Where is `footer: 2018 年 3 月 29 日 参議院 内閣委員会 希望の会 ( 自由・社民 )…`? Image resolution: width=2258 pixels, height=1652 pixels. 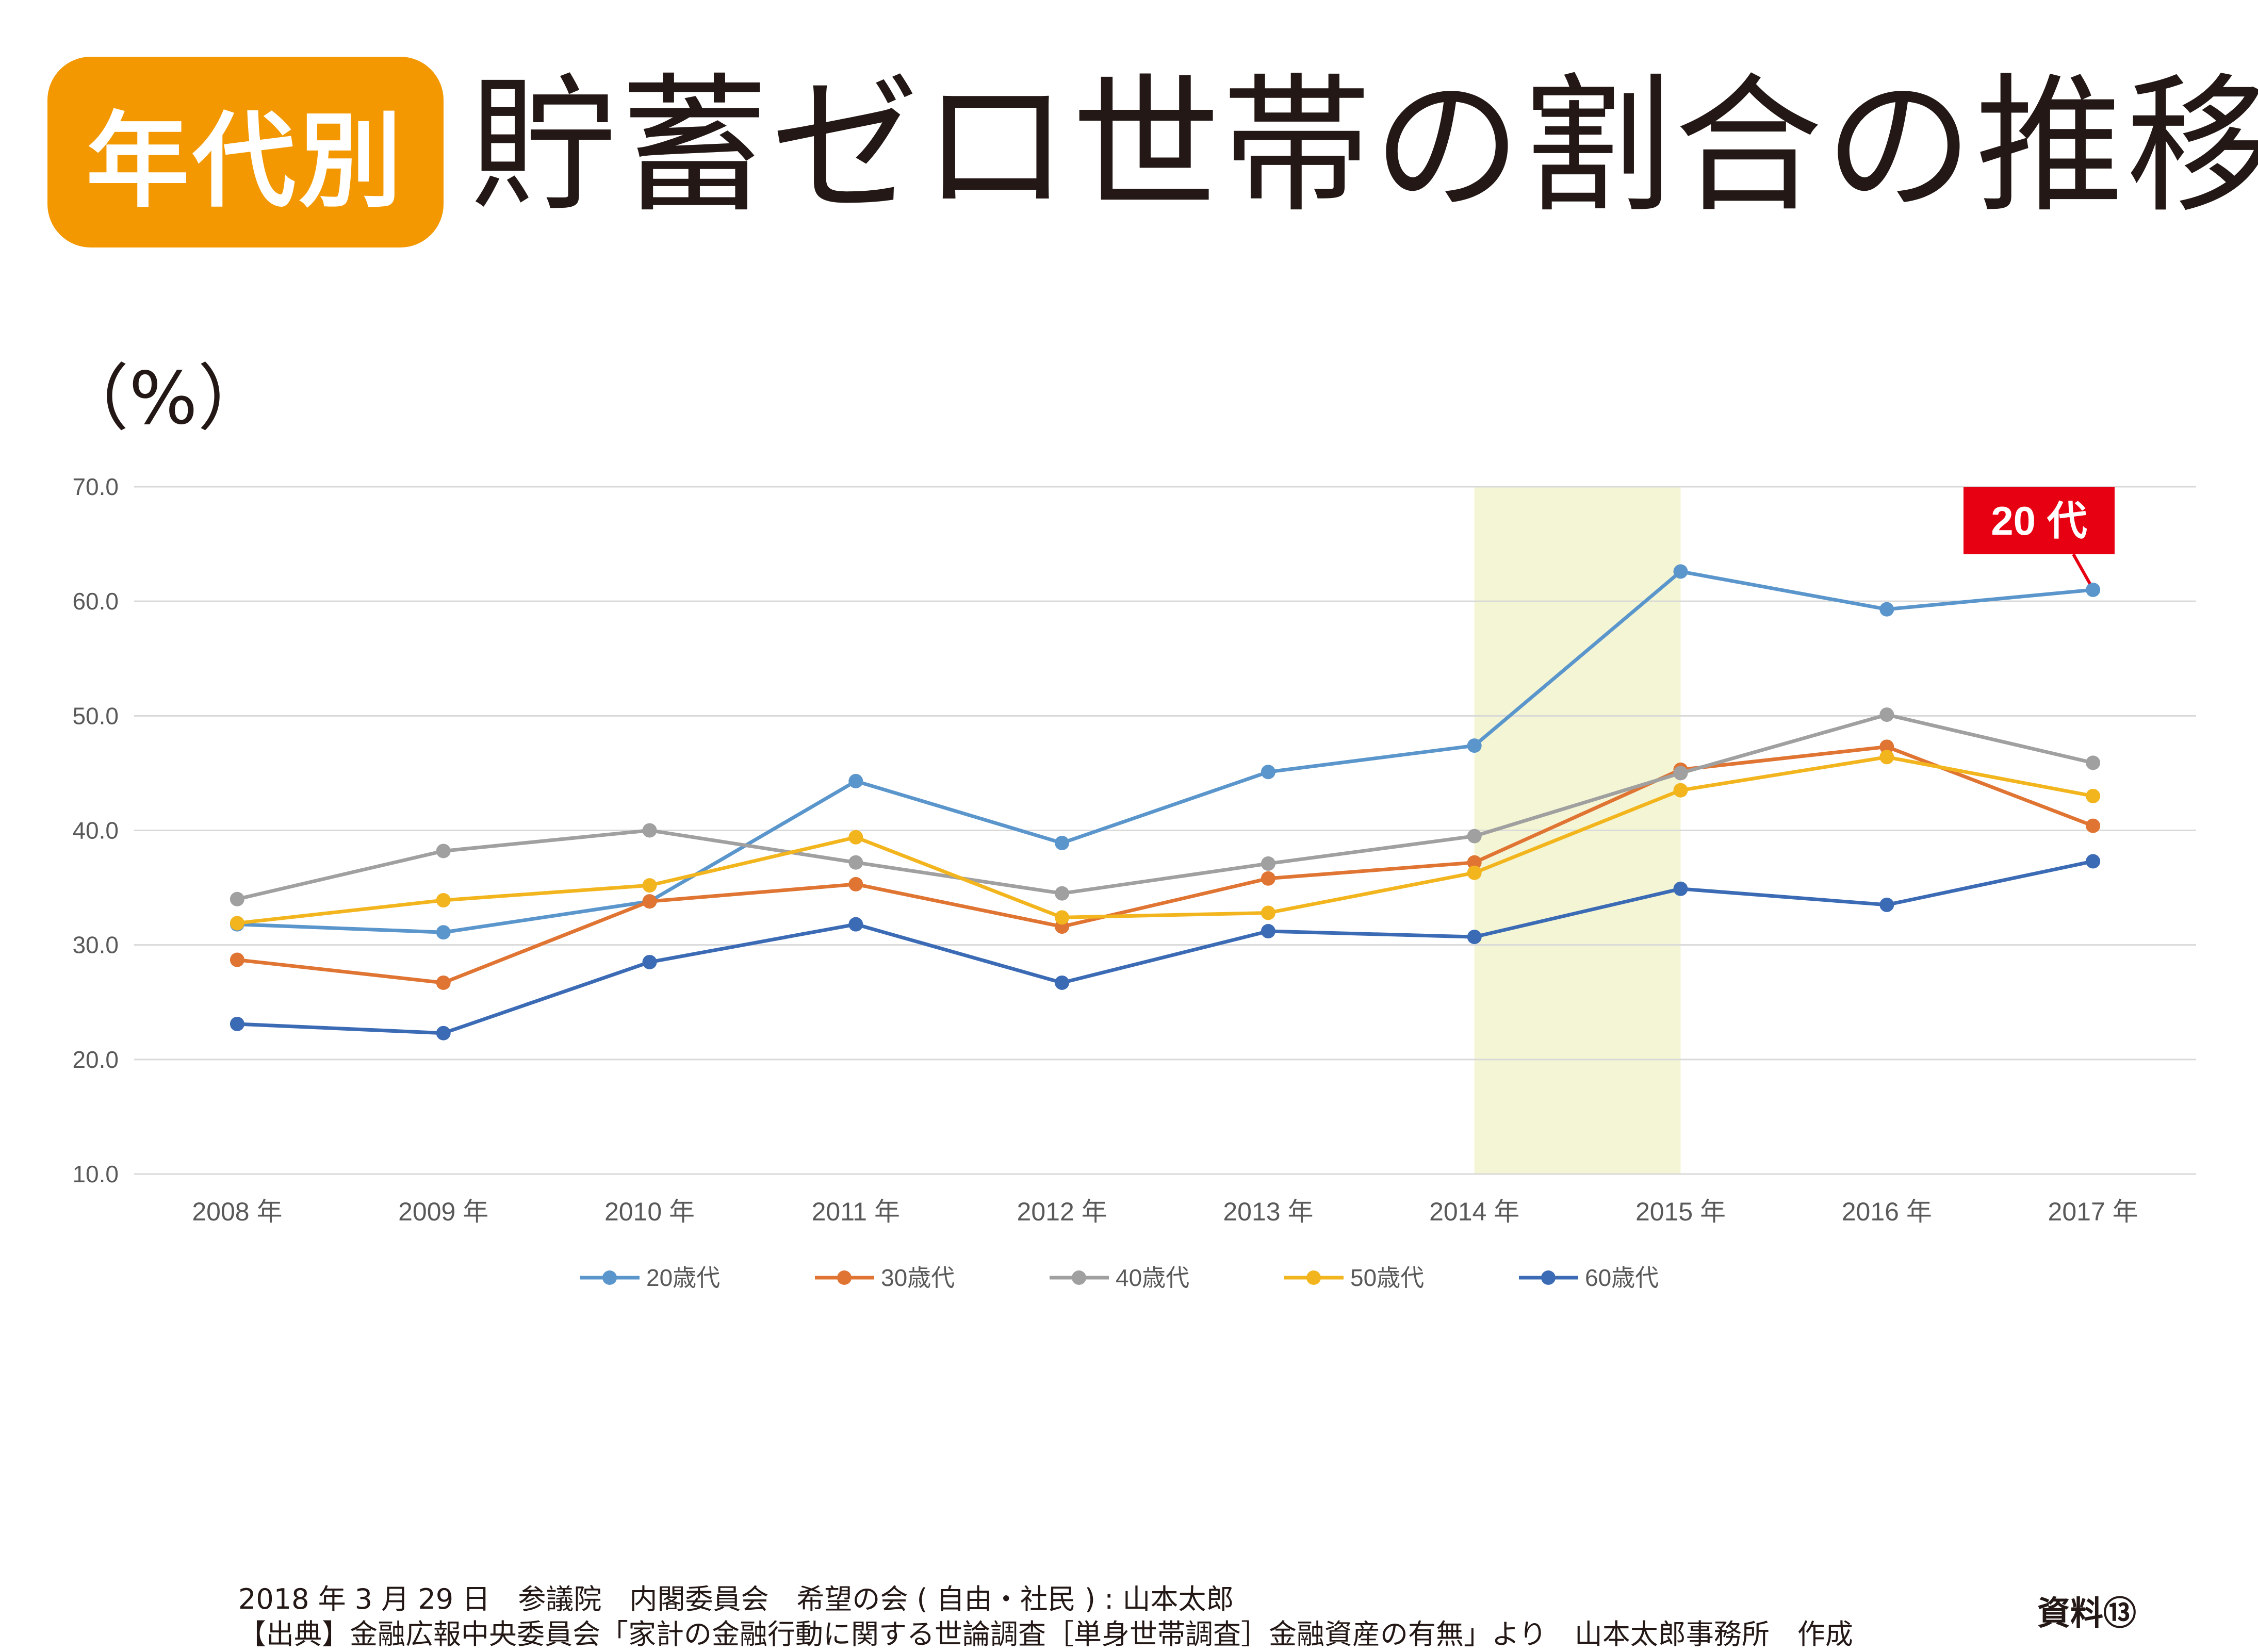
footer: 2018 年 3 月 29 日 参議院 内閣委員会 希望の会 ( 自由・社民 )… is located at coordinates (1045, 1617).